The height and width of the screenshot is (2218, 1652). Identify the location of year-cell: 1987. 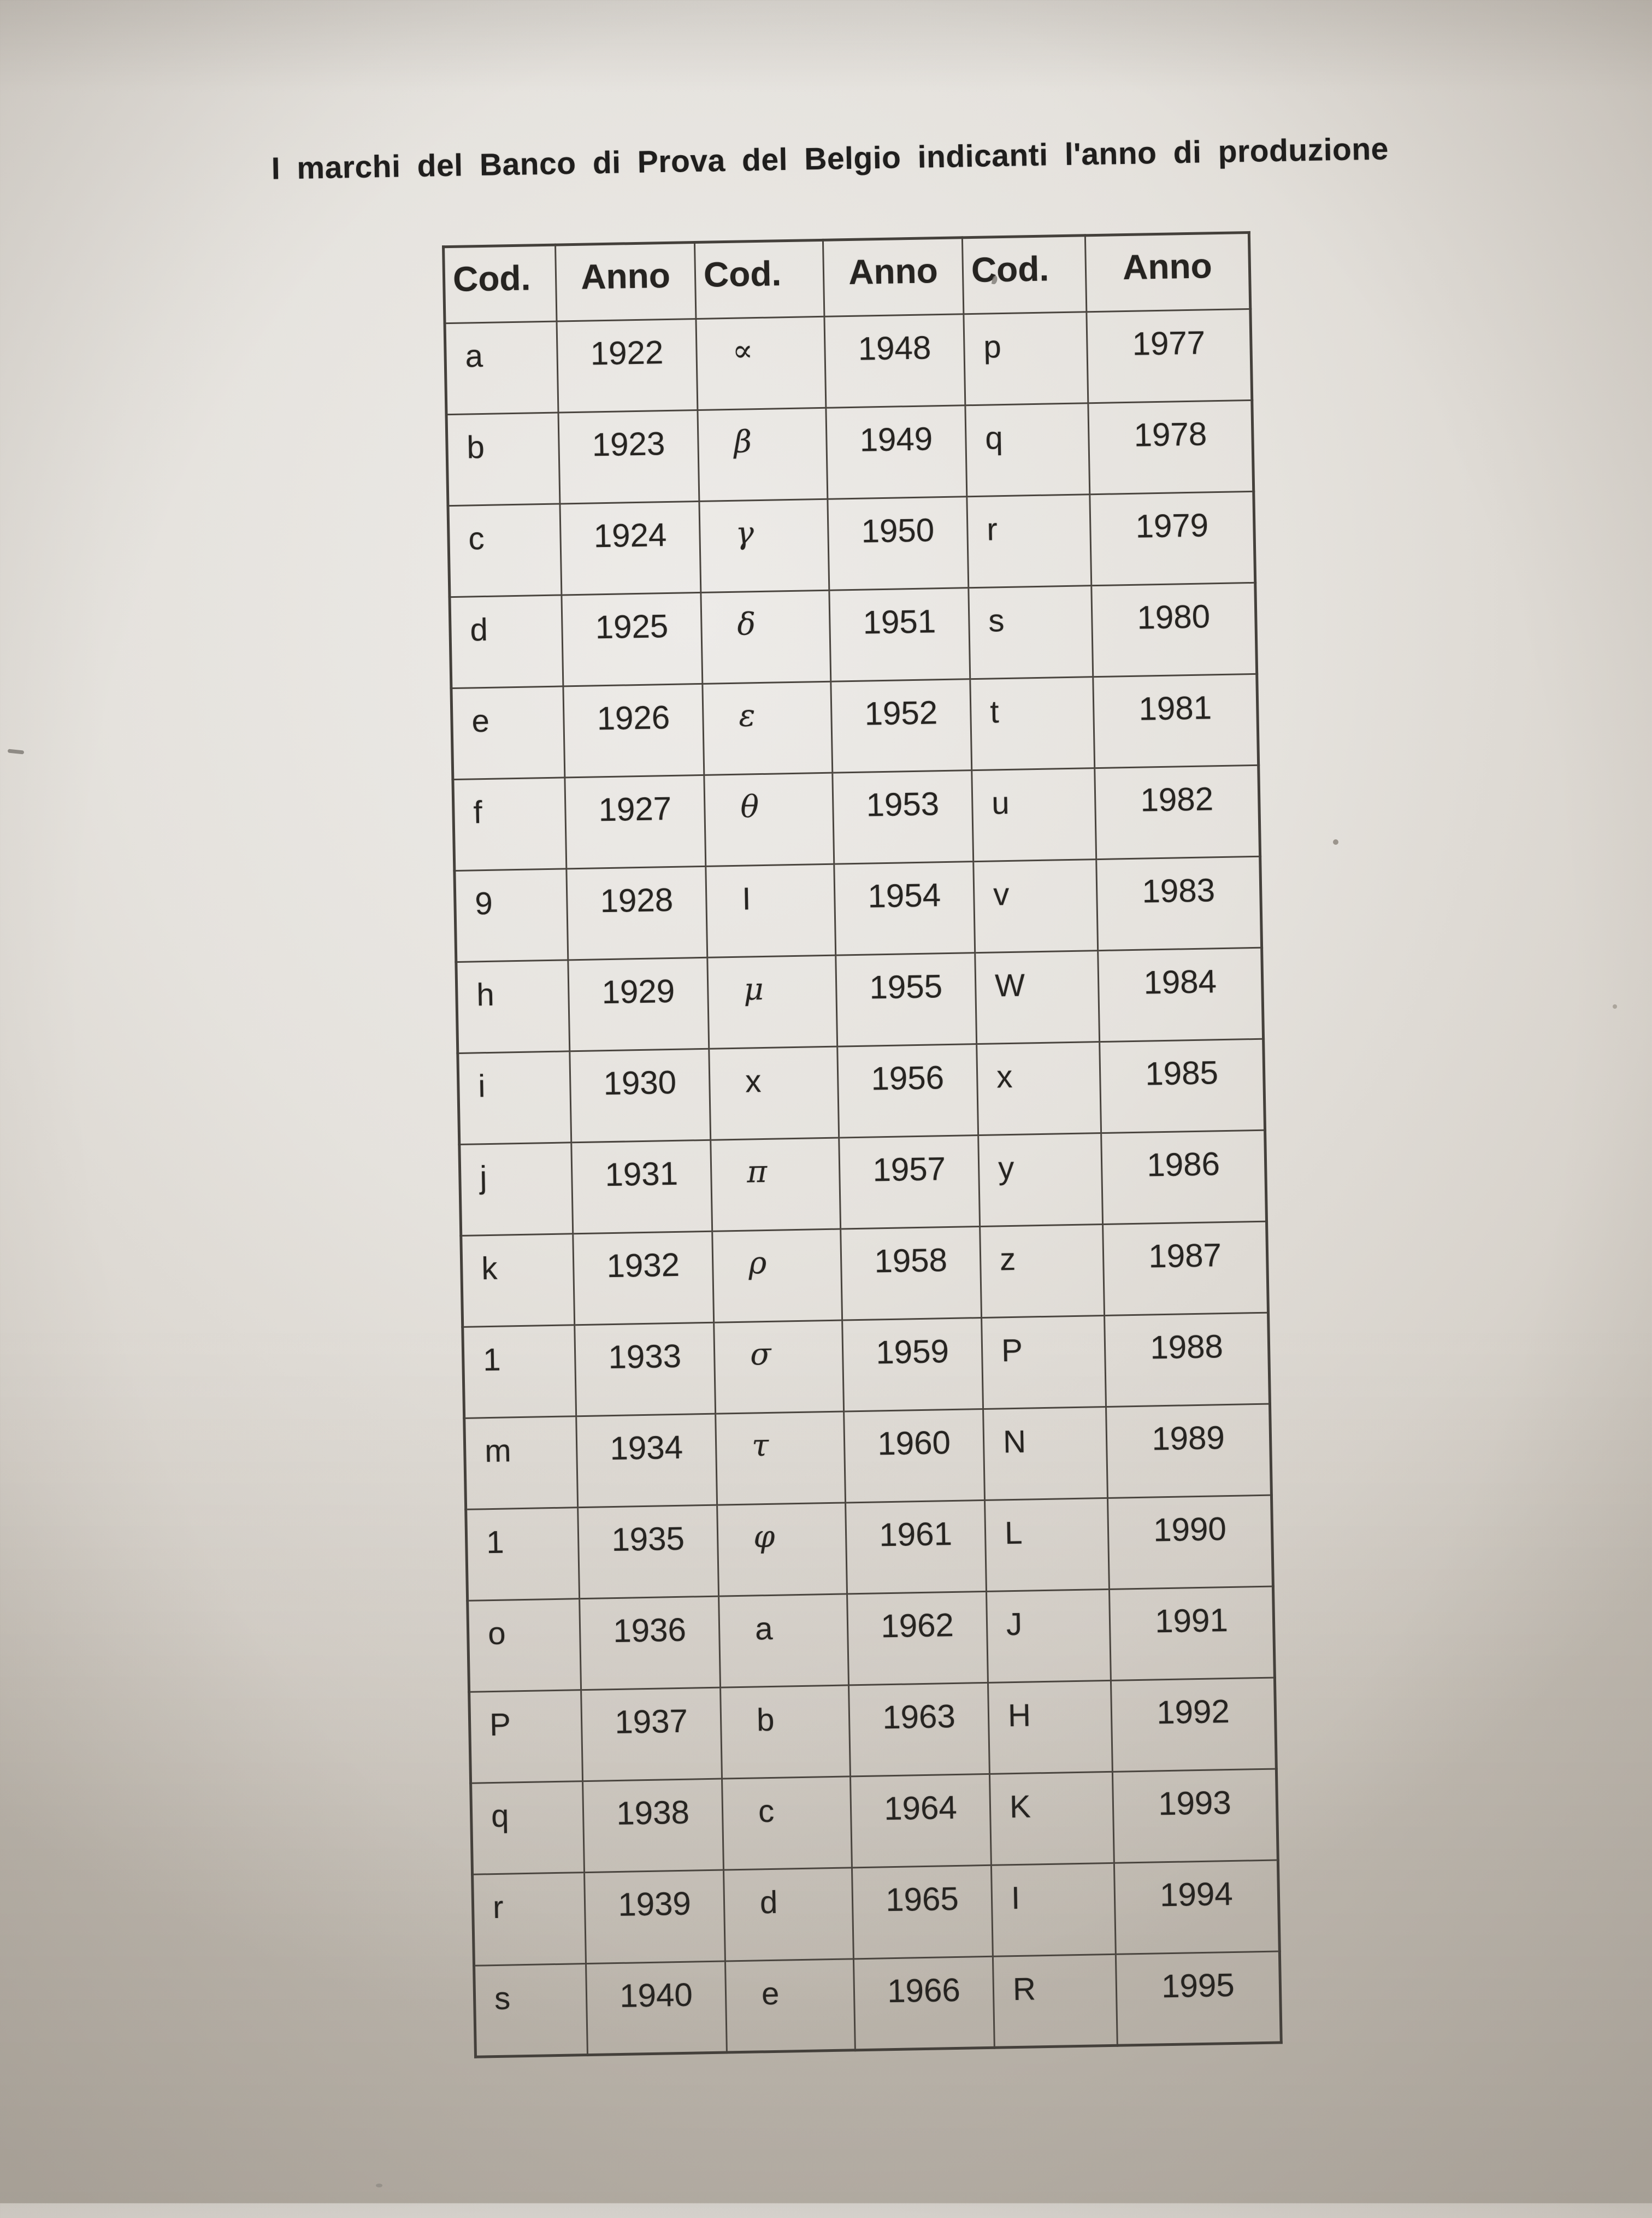
(1185, 1269).